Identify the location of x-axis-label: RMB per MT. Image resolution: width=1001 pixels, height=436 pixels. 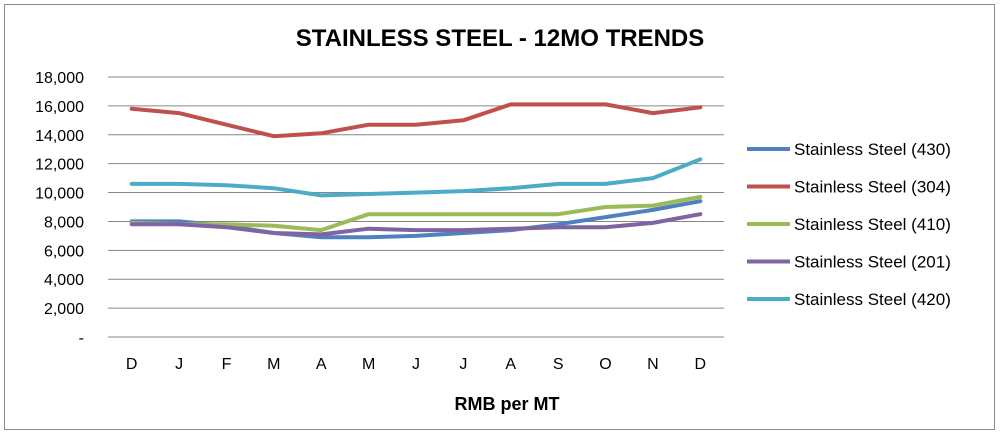
(507, 404).